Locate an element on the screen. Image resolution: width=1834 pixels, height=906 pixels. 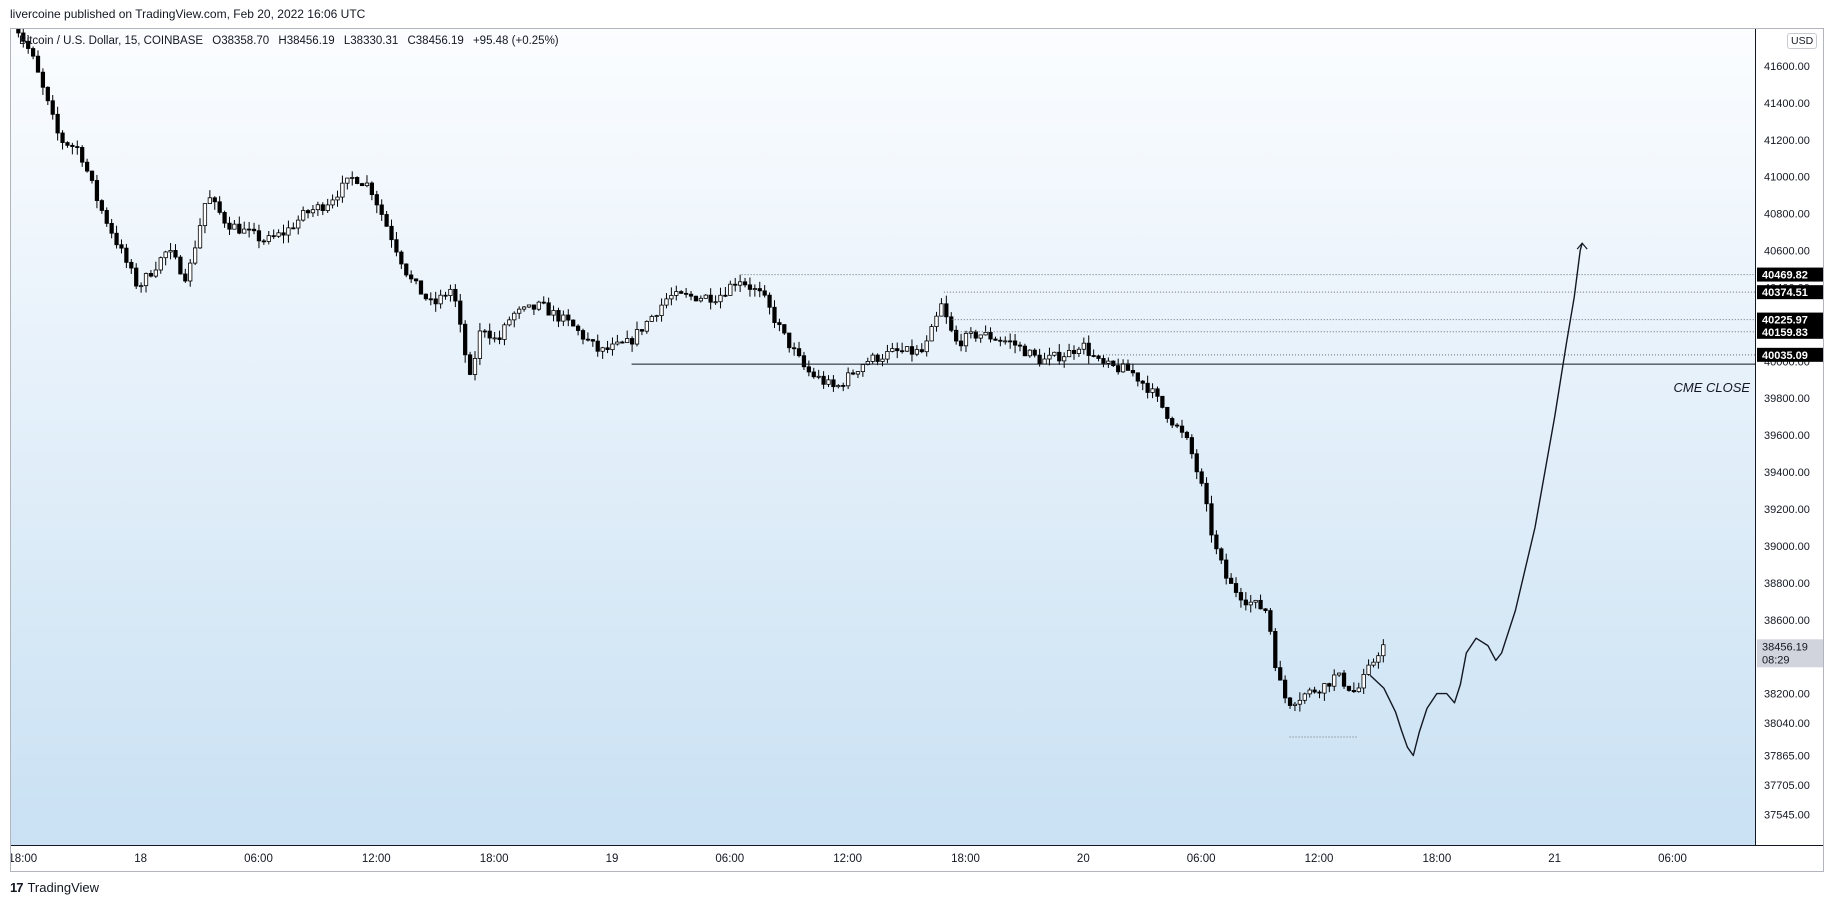
time-tick-label: 21 is located at coordinates (1554, 859).